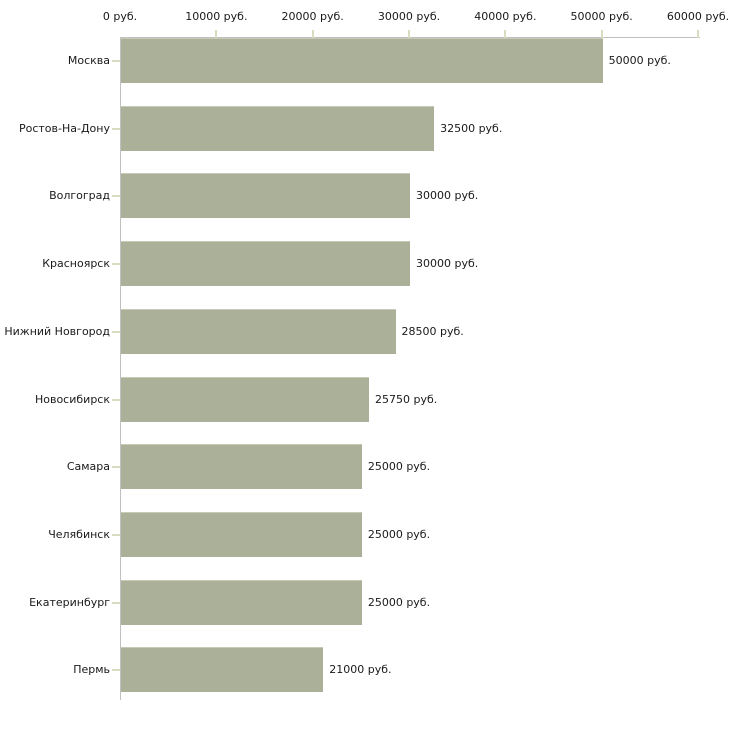 The width and height of the screenshot is (730, 730). I want to click on category-label: Самара, so click(88, 467).